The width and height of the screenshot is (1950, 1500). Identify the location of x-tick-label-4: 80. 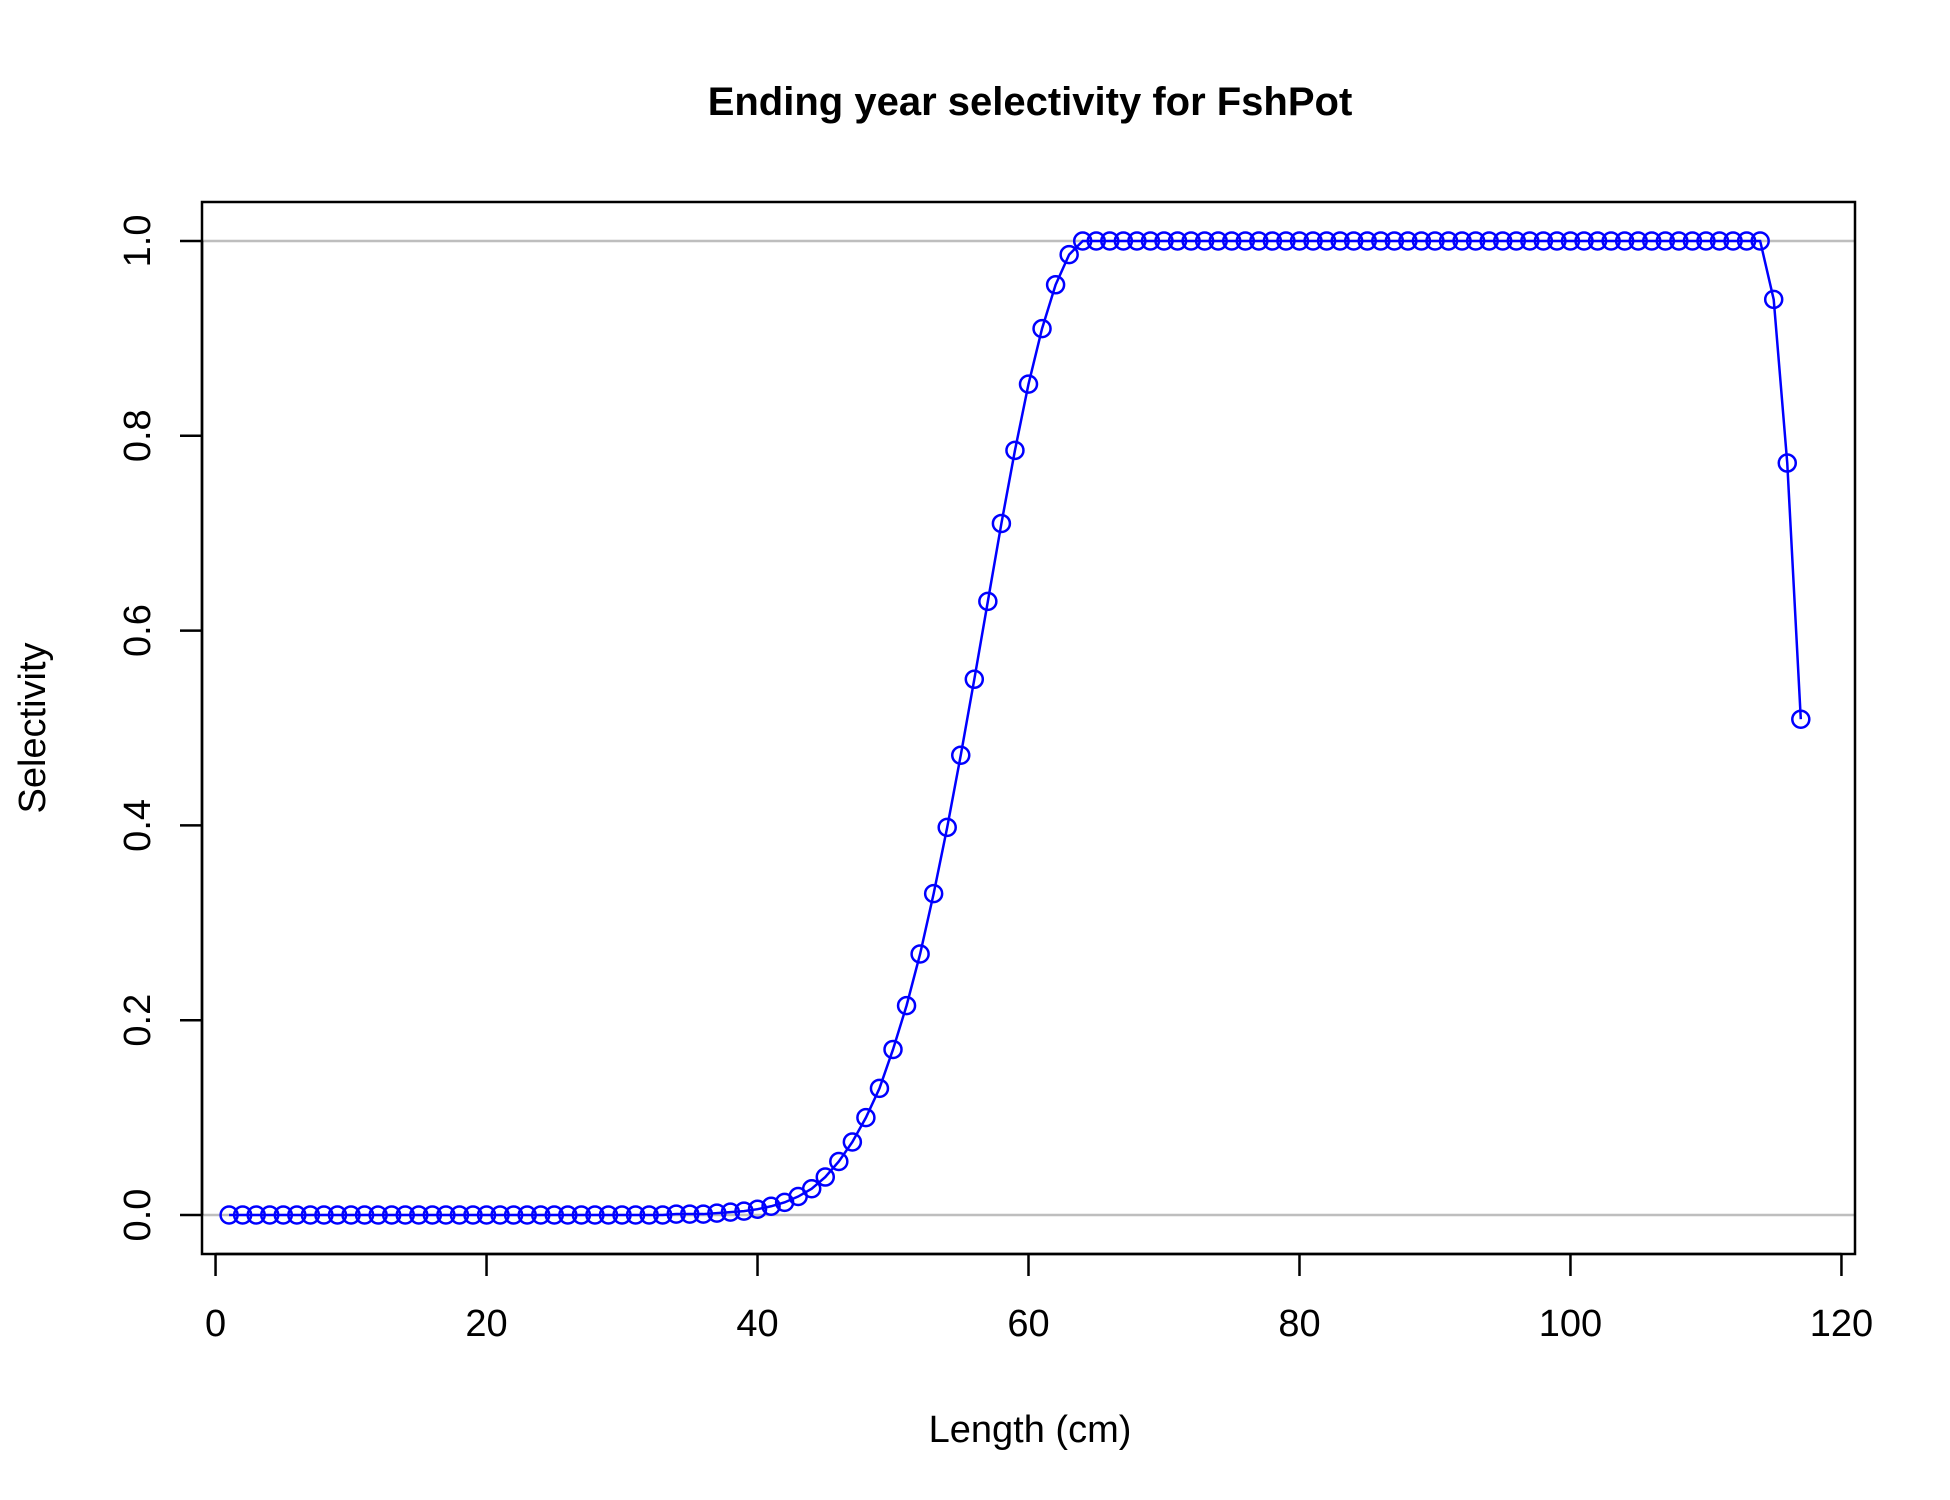
(1299, 1324).